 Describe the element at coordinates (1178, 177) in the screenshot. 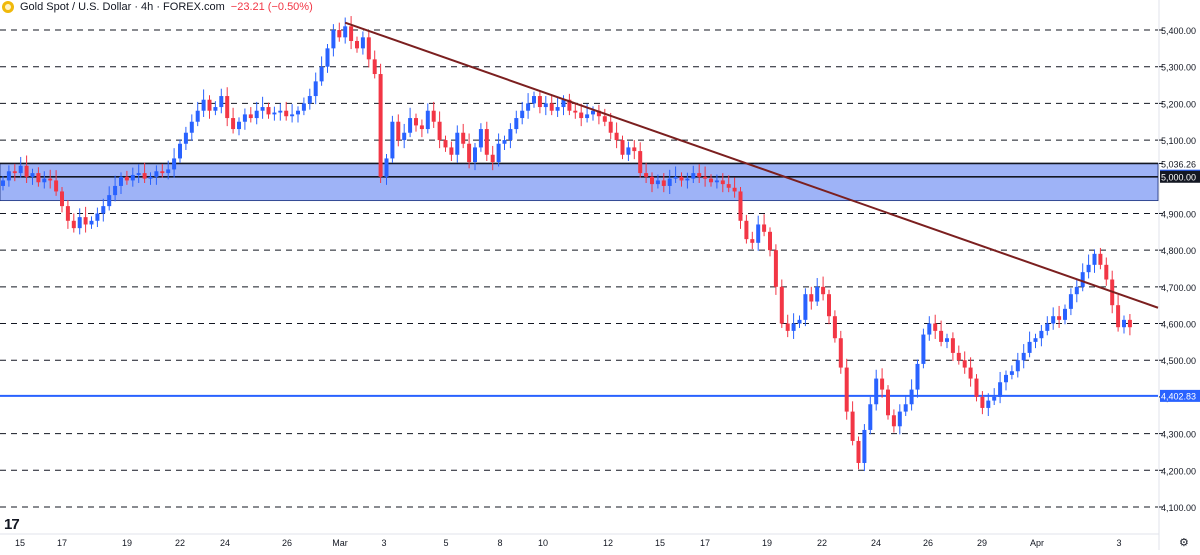

I see `price-label: 5,000.00` at that location.